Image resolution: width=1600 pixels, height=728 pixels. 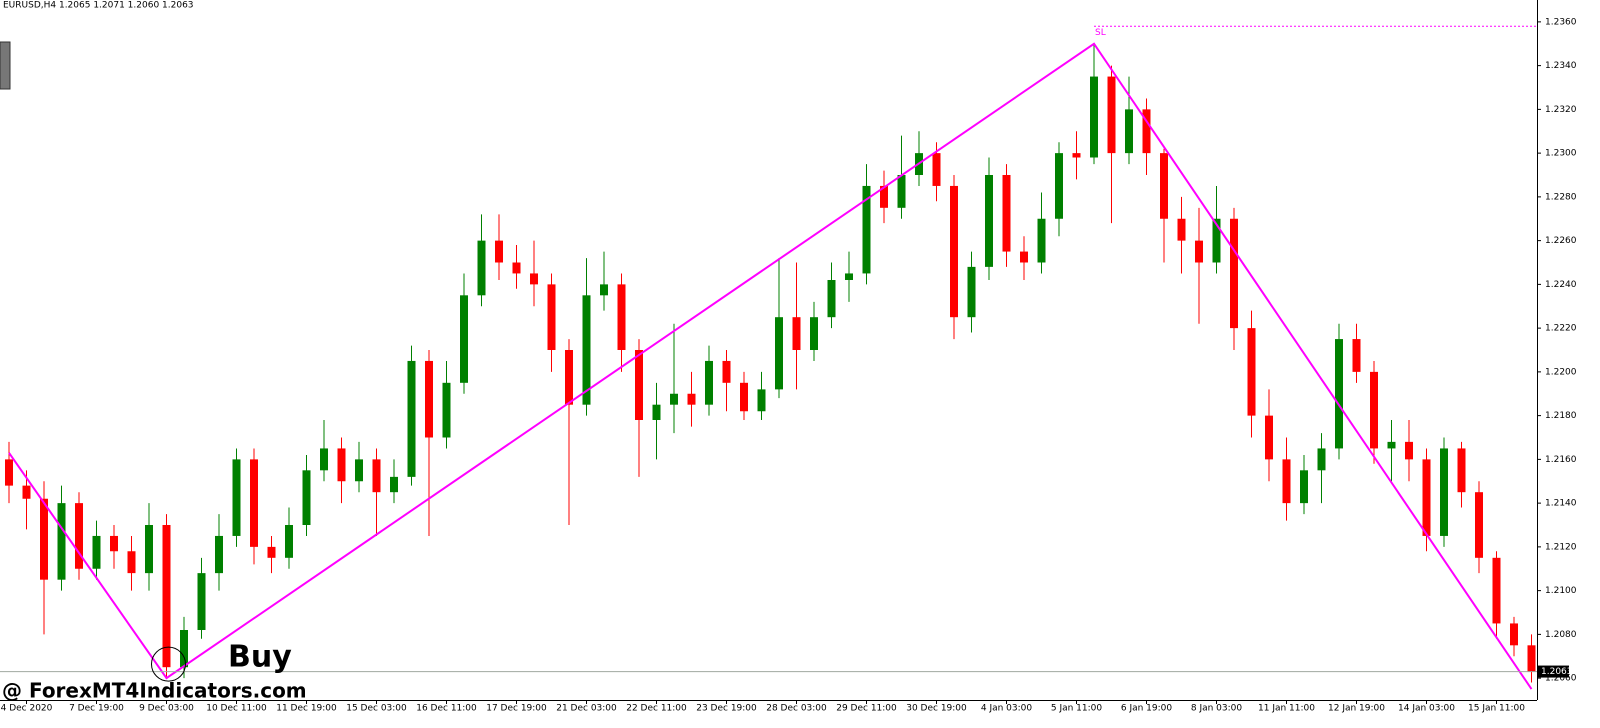 What do you see at coordinates (1561, 285) in the screenshot?
I see `y-tick-label: 1.2240` at bounding box center [1561, 285].